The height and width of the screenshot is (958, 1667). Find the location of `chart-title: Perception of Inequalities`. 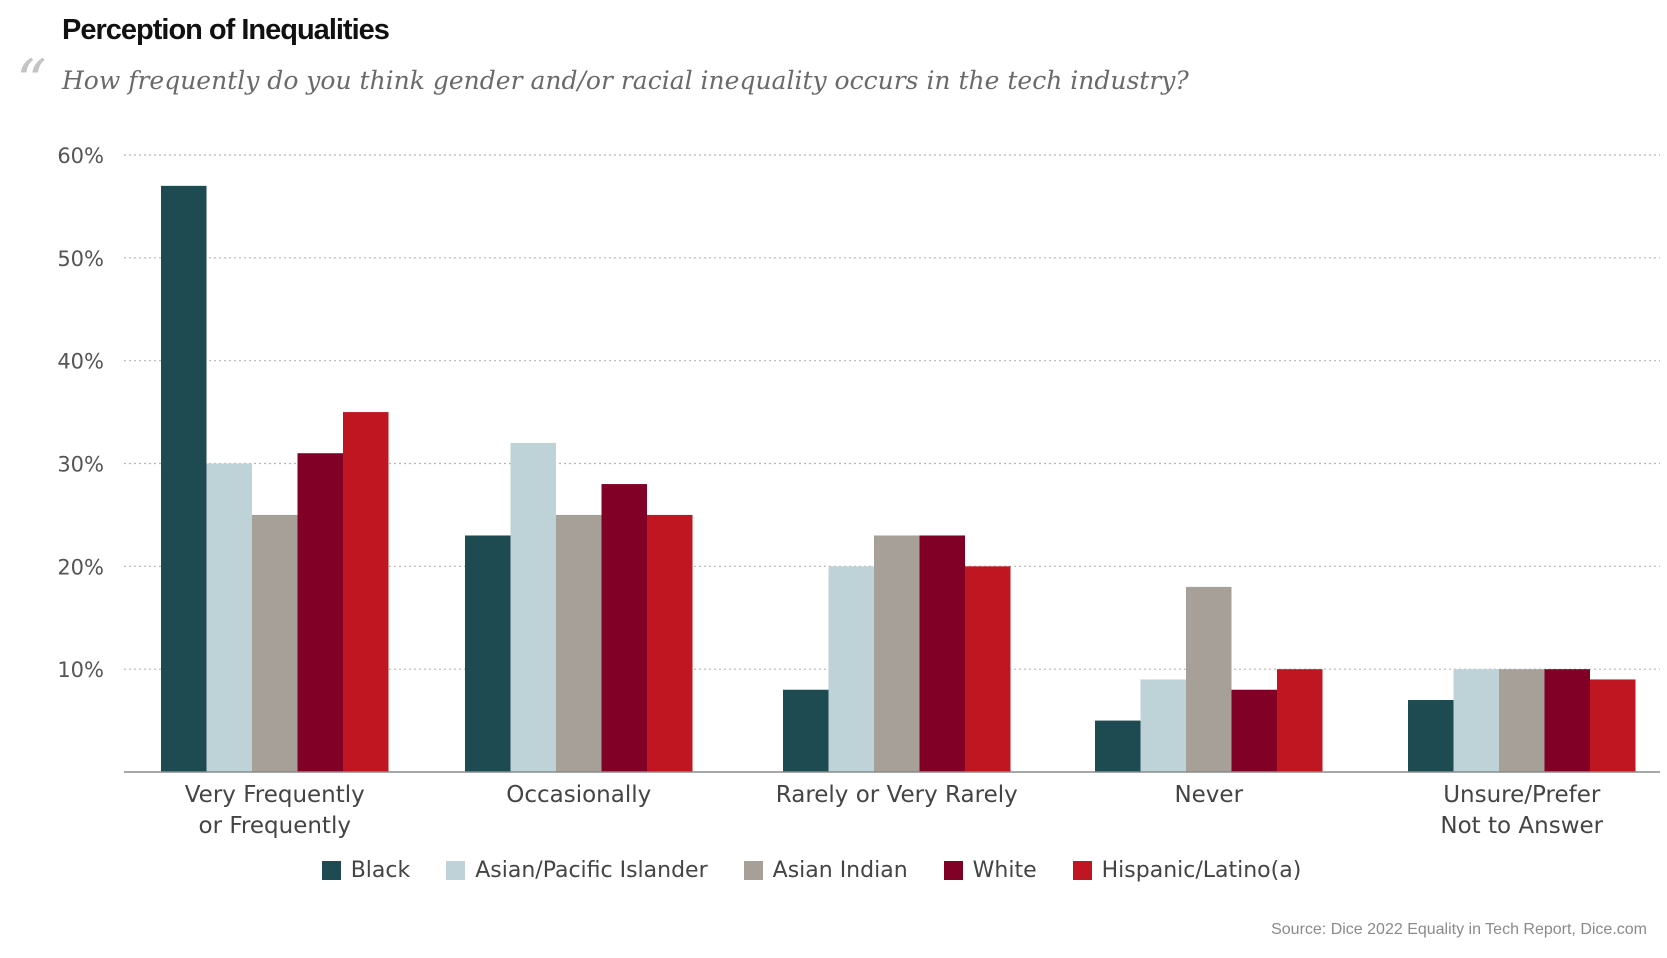

chart-title: Perception of Inequalities is located at coordinates (226, 30).